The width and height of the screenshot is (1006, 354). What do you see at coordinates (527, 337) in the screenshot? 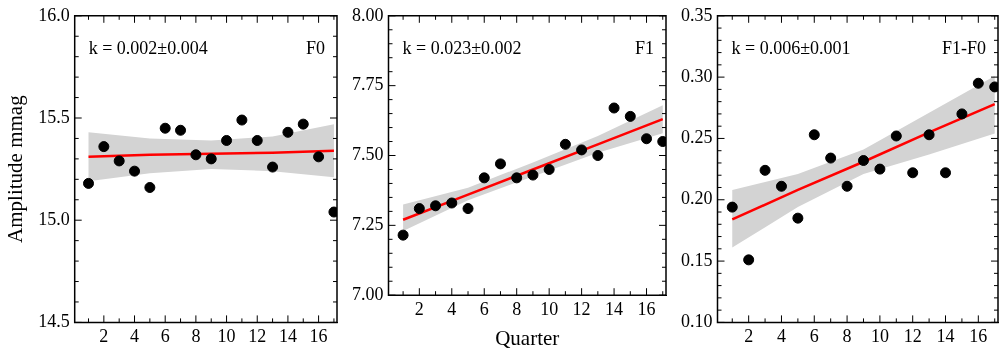
I see `x-axis-title: Quarter` at bounding box center [527, 337].